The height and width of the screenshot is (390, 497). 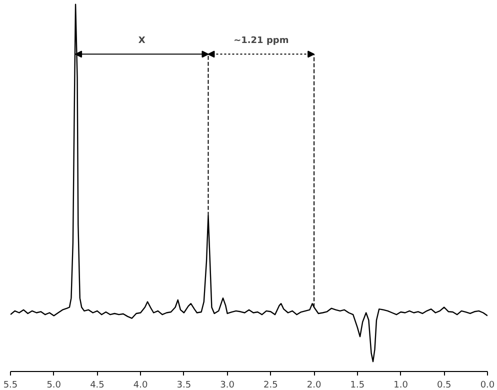 I want to click on annotation: ~1.21 ppm, so click(x=261, y=41).